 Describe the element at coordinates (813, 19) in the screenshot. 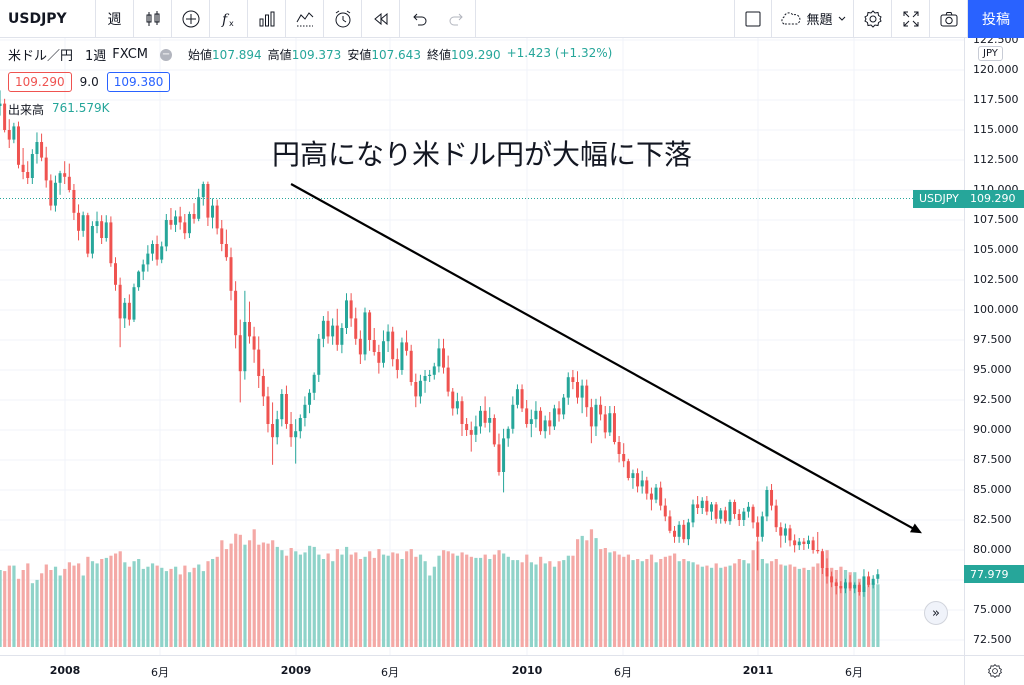

I see `layout-name-dropdown: 無題` at that location.